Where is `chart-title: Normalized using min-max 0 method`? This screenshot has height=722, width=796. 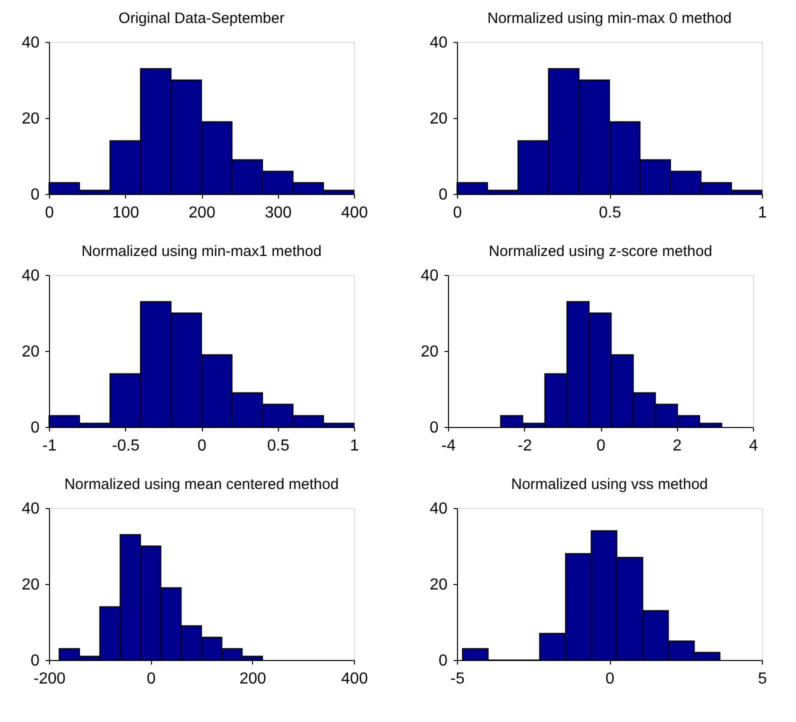 chart-title: Normalized using min-max 0 method is located at coordinates (609, 18).